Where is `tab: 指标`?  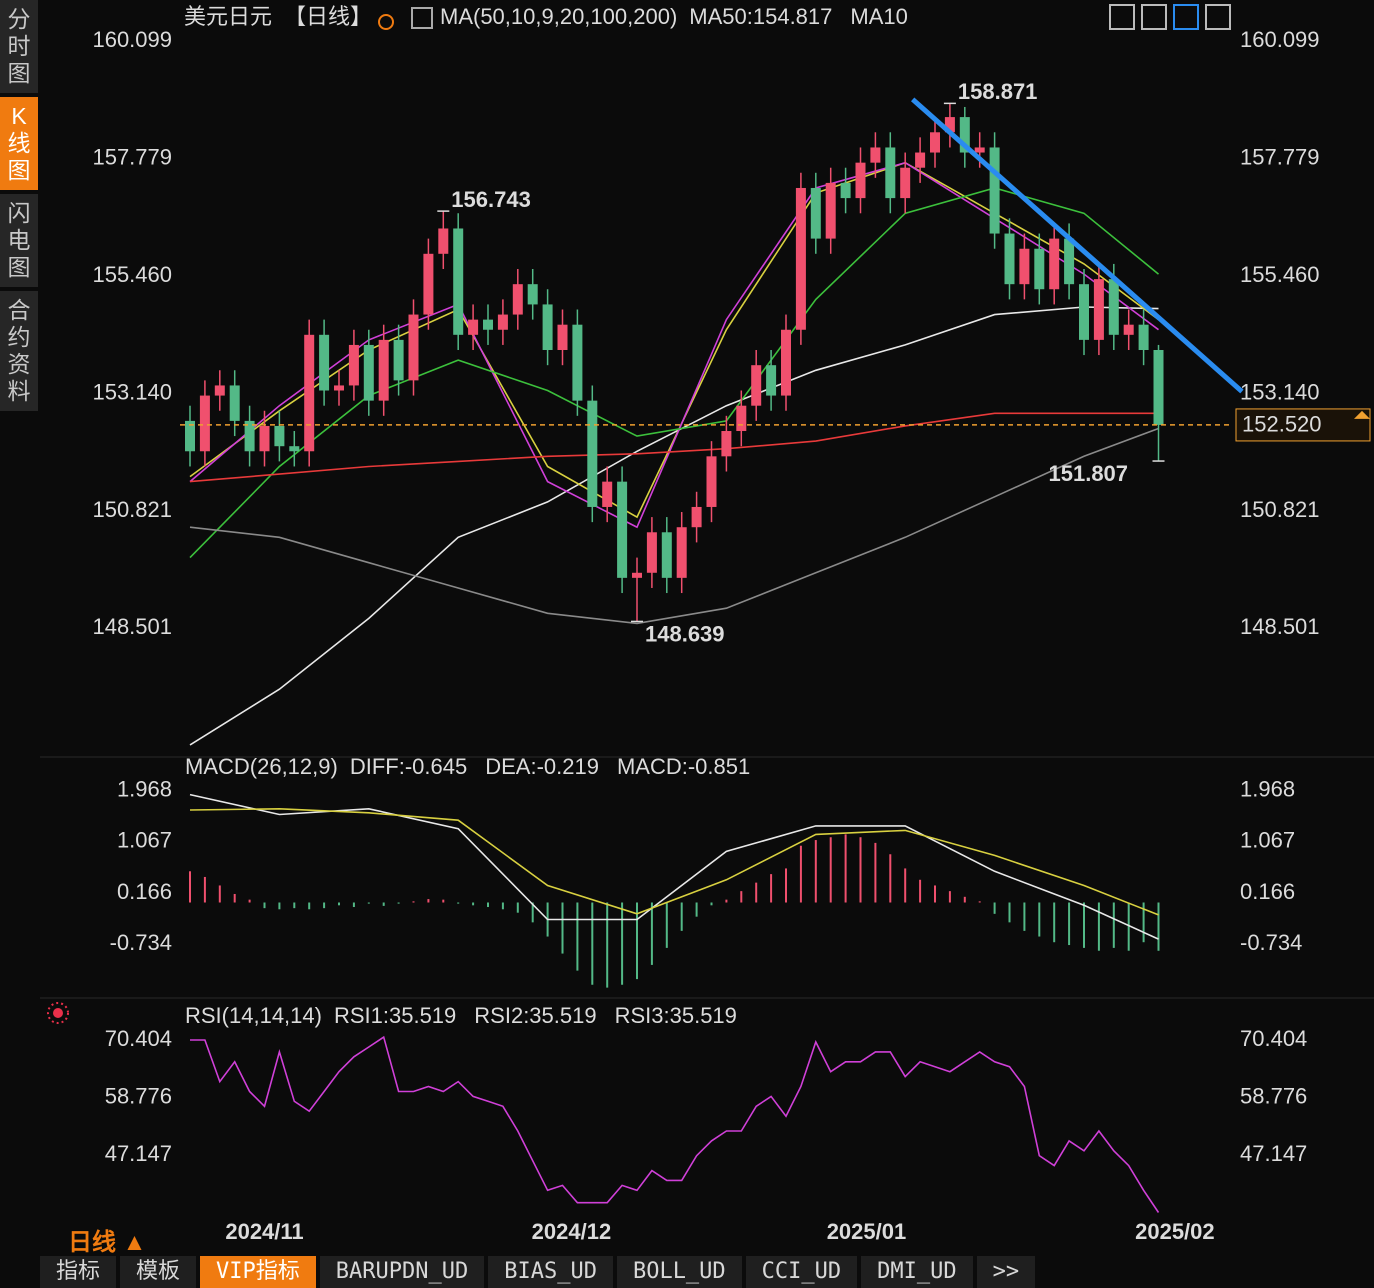
tab: 指标 is located at coordinates (78, 1272).